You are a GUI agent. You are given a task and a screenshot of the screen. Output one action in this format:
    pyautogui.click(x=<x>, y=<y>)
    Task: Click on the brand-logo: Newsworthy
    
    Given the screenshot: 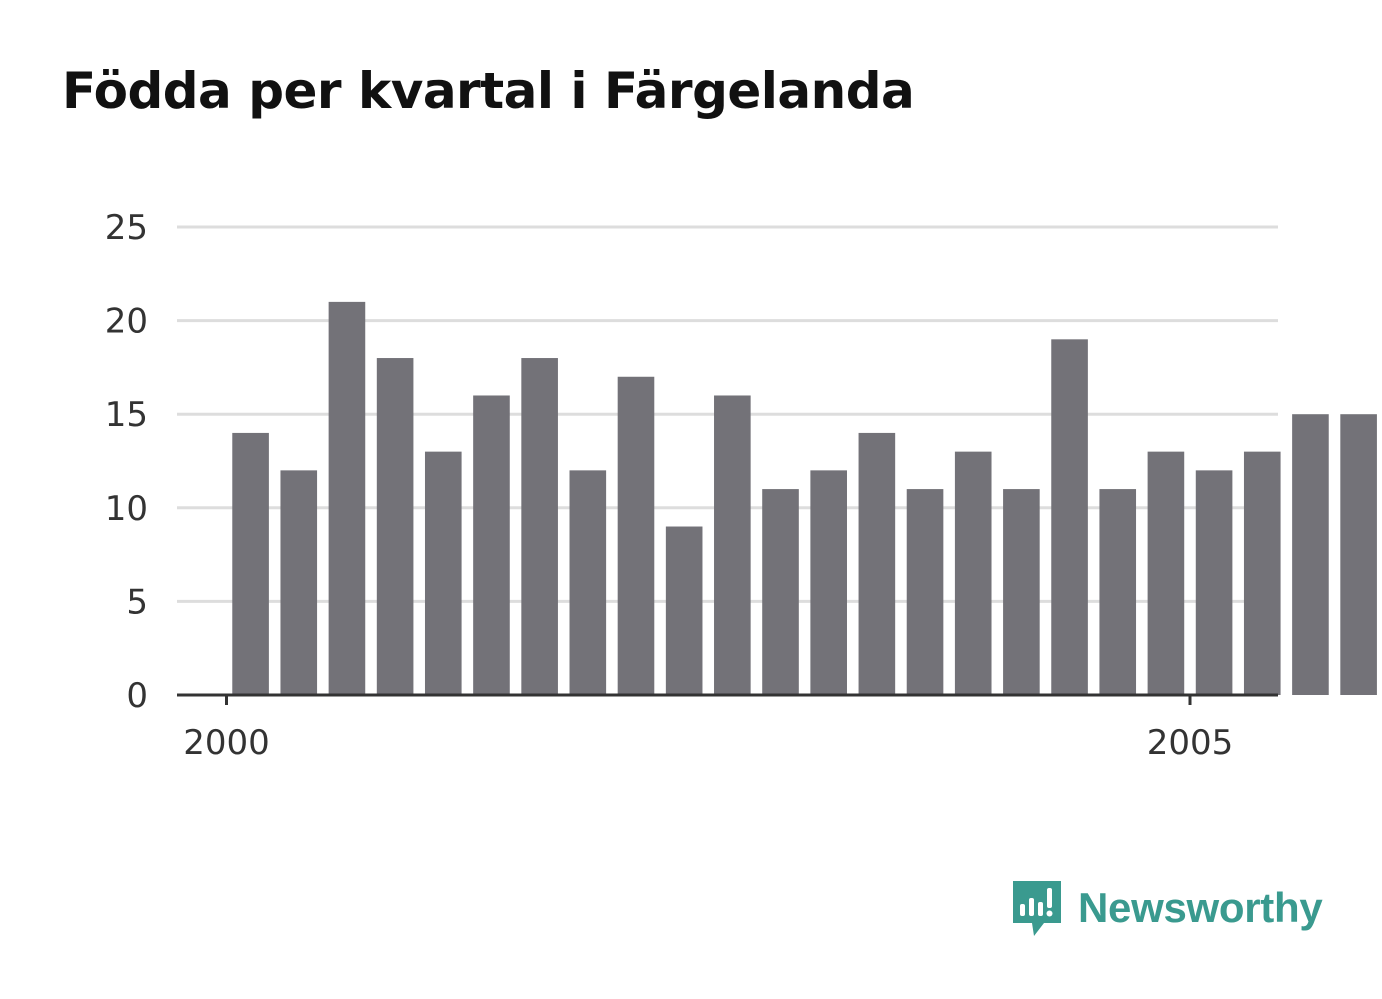 What is the action you would take?
    pyautogui.click(x=1166, y=908)
    